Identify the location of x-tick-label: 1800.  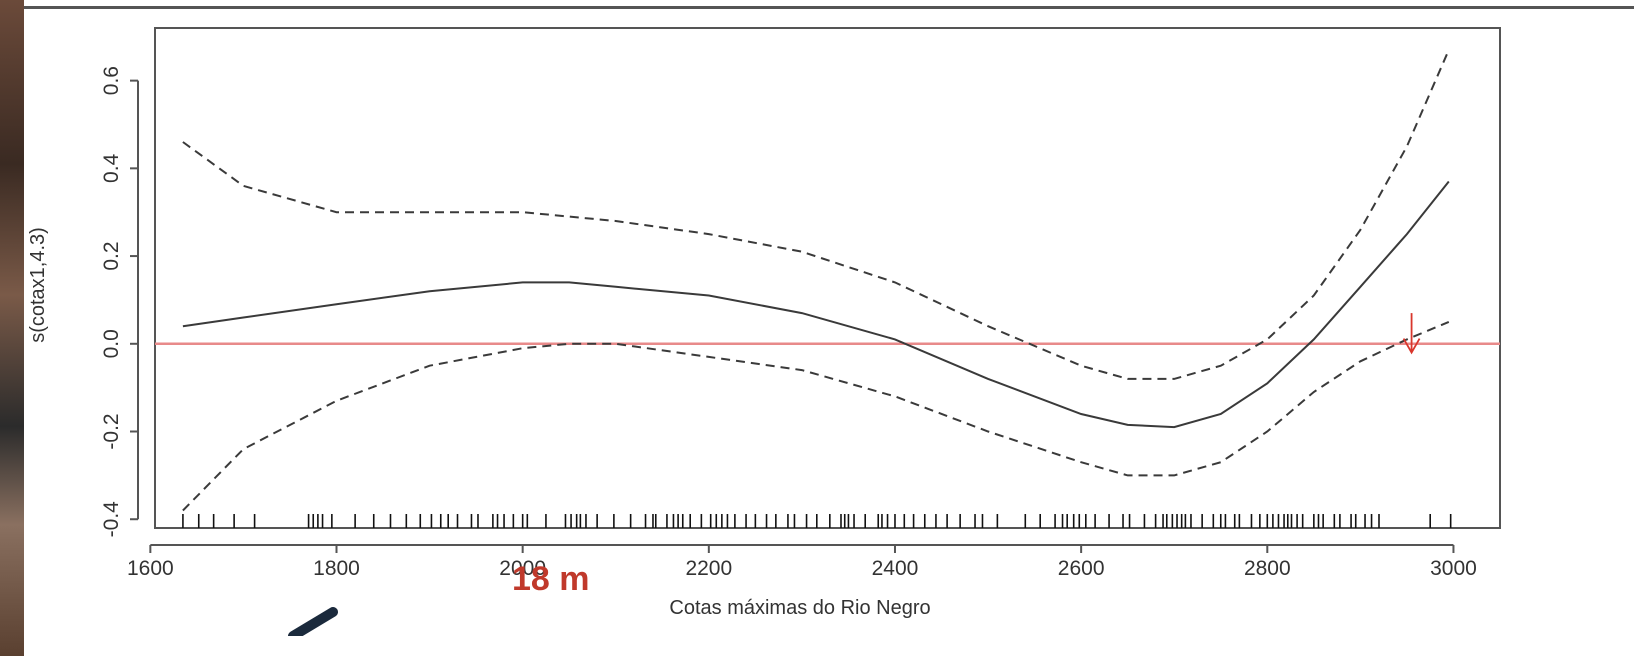
(336, 568).